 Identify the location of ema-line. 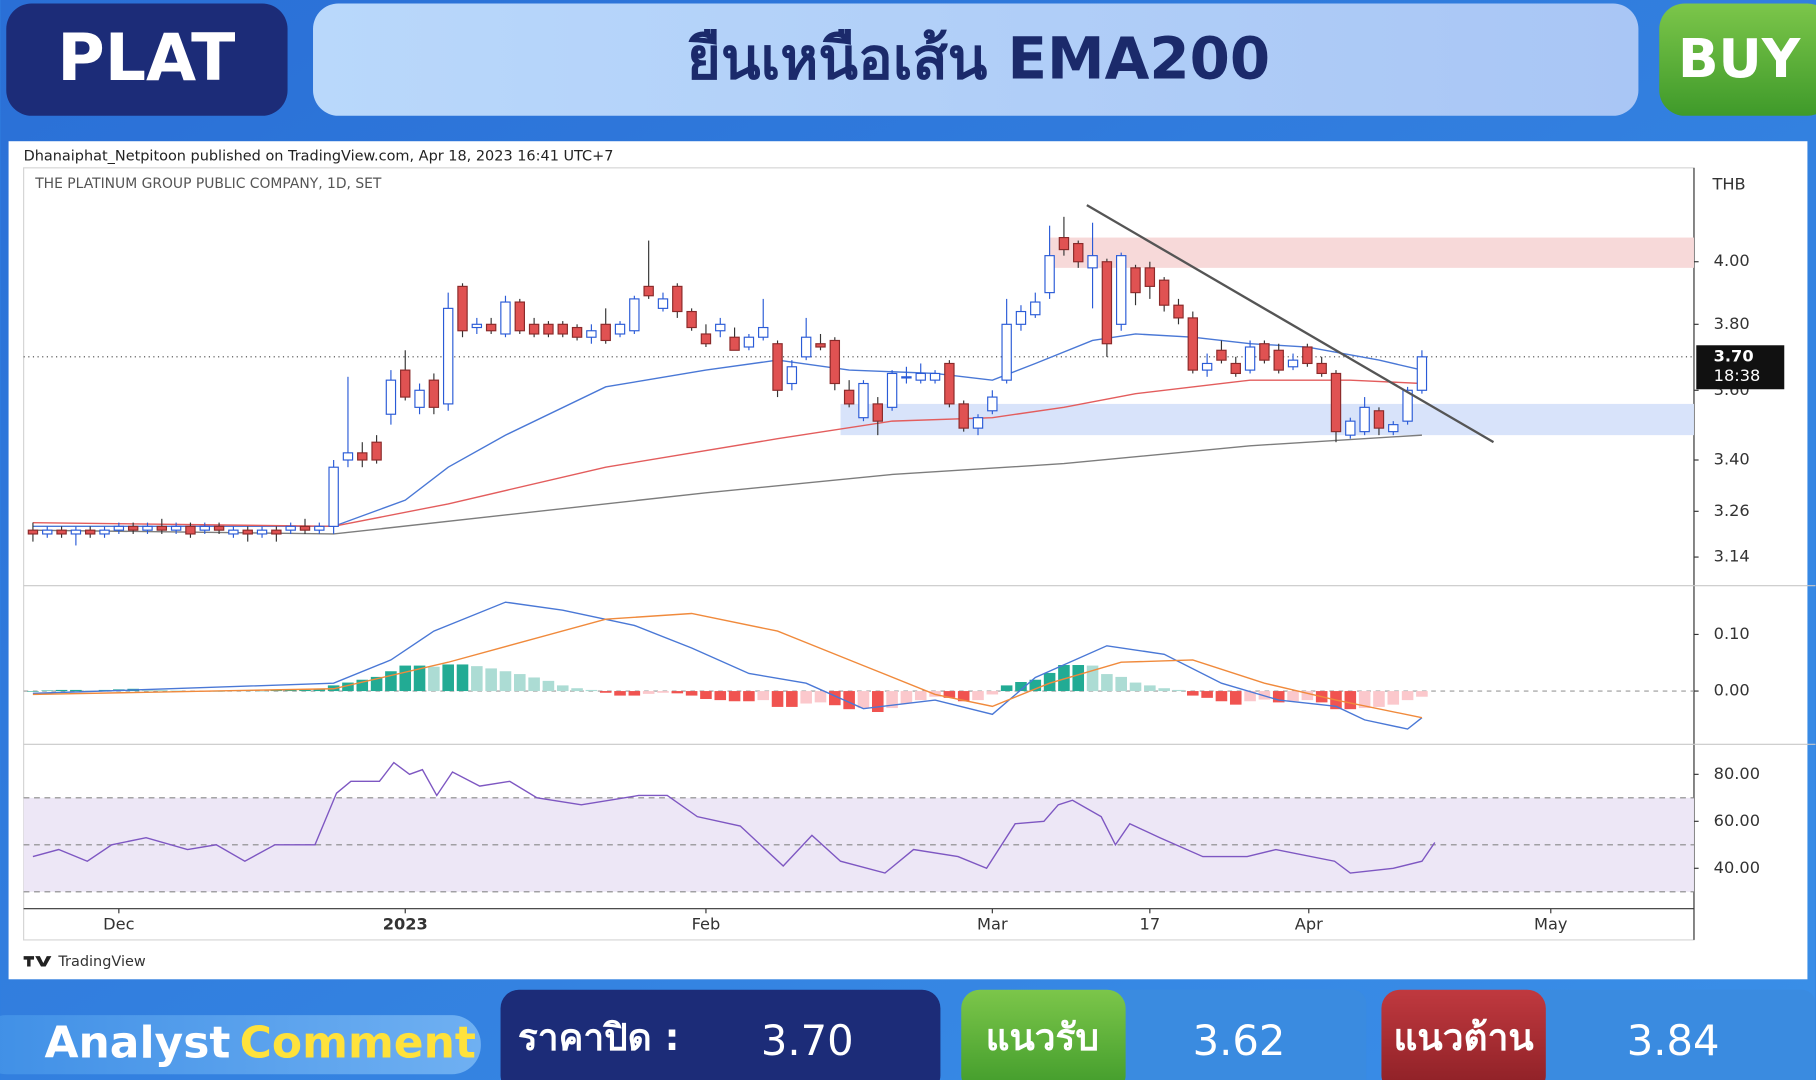
(727, 484).